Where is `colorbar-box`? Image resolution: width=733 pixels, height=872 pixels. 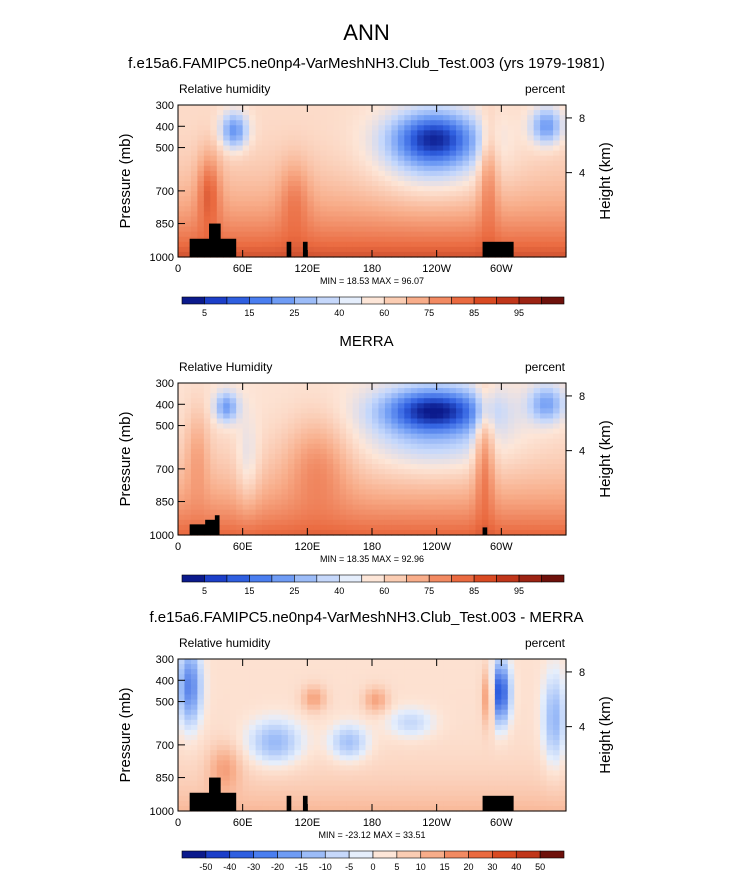
colorbar-box is located at coordinates (216, 300).